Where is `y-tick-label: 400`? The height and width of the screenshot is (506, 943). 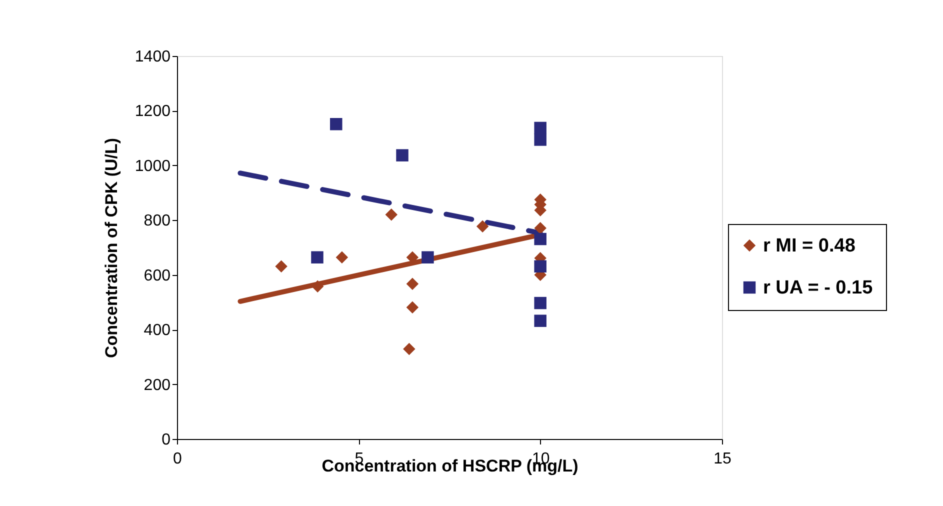 y-tick-label: 400 is located at coordinates (157, 331).